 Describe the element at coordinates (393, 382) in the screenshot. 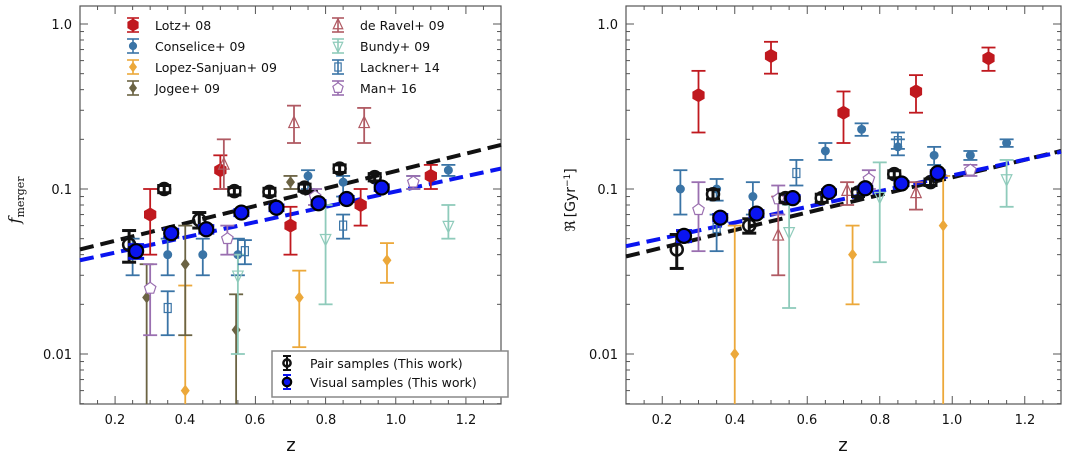

I see `legend-label-visual: Visual samples (This work)` at that location.